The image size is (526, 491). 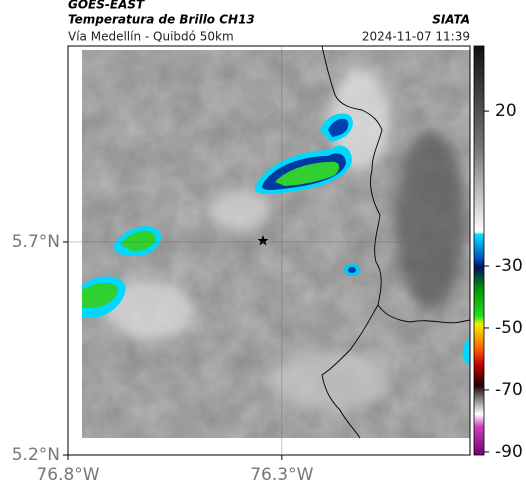 I want to click on y-tick-label: 5.7°N, so click(x=36, y=242).